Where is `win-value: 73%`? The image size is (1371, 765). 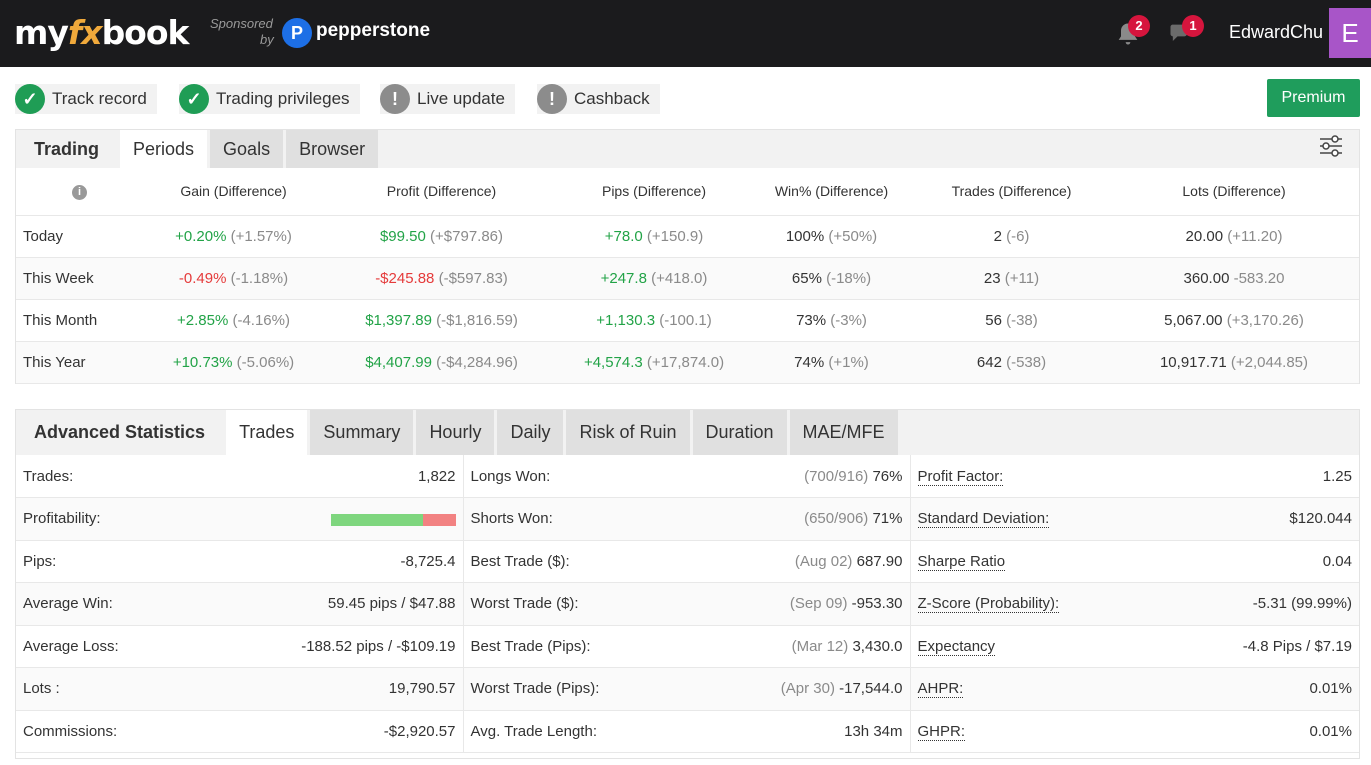
win-value: 73% is located at coordinates (811, 320).